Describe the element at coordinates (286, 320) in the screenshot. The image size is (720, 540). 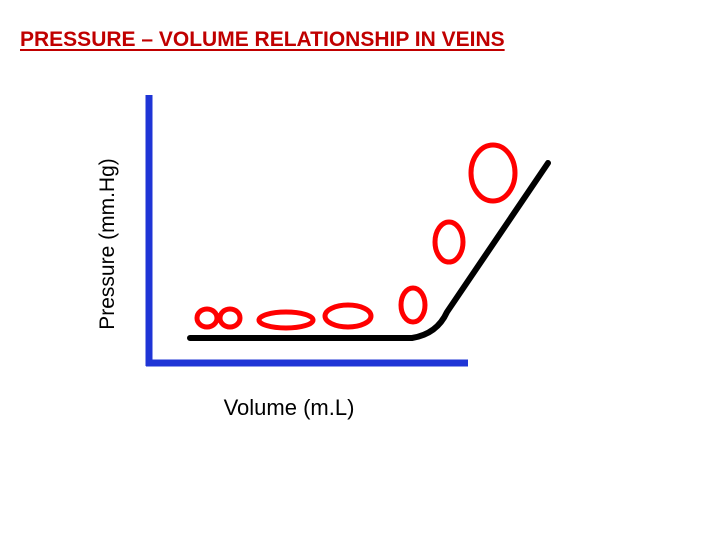
I see `vein-flattened-shape` at that location.